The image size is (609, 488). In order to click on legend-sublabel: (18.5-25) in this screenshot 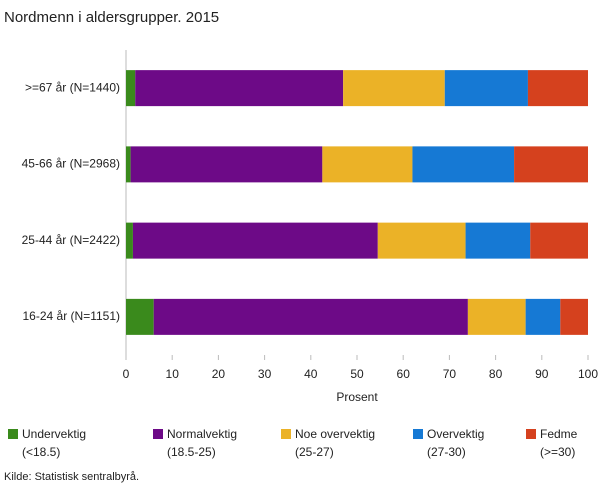, I will do `click(191, 452)`.